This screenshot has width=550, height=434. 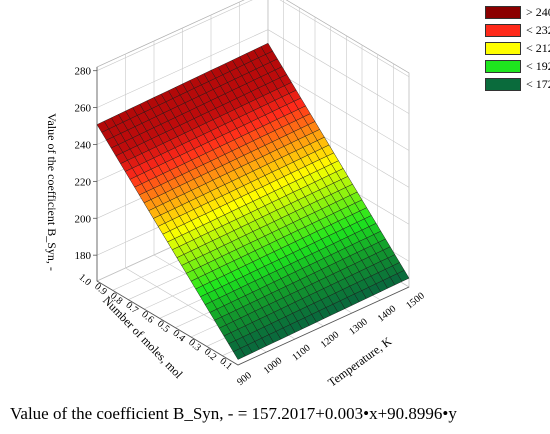 What do you see at coordinates (239, 354) in the screenshot?
I see `surface-cell` at bounding box center [239, 354].